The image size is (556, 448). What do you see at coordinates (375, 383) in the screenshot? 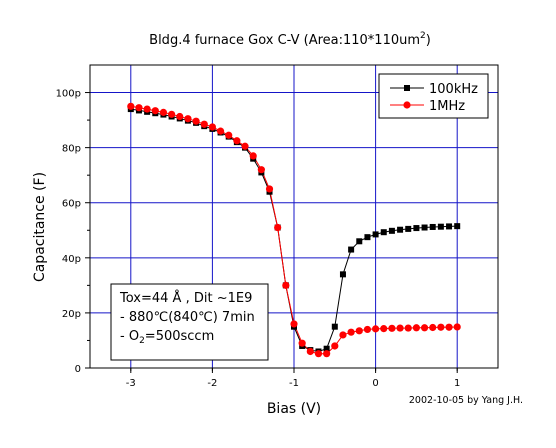
I see `x-tick-label: 0` at bounding box center [375, 383].